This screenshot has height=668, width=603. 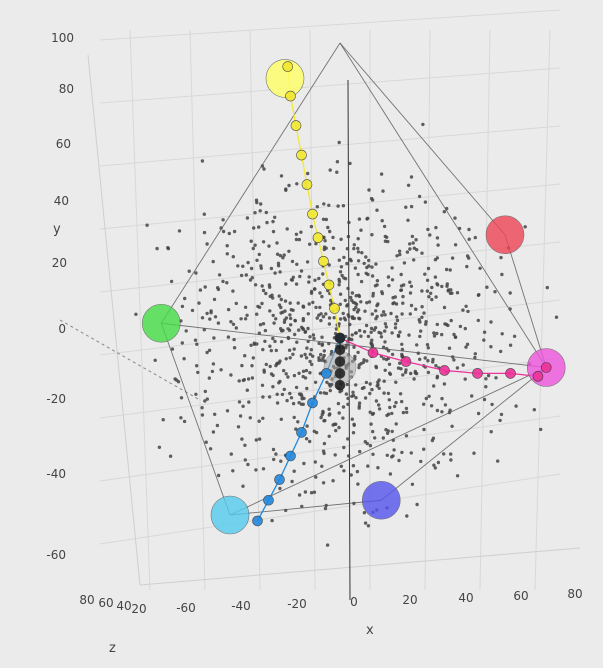 What do you see at coordinates (197, 310) in the screenshot?
I see `grid-line` at bounding box center [197, 310].